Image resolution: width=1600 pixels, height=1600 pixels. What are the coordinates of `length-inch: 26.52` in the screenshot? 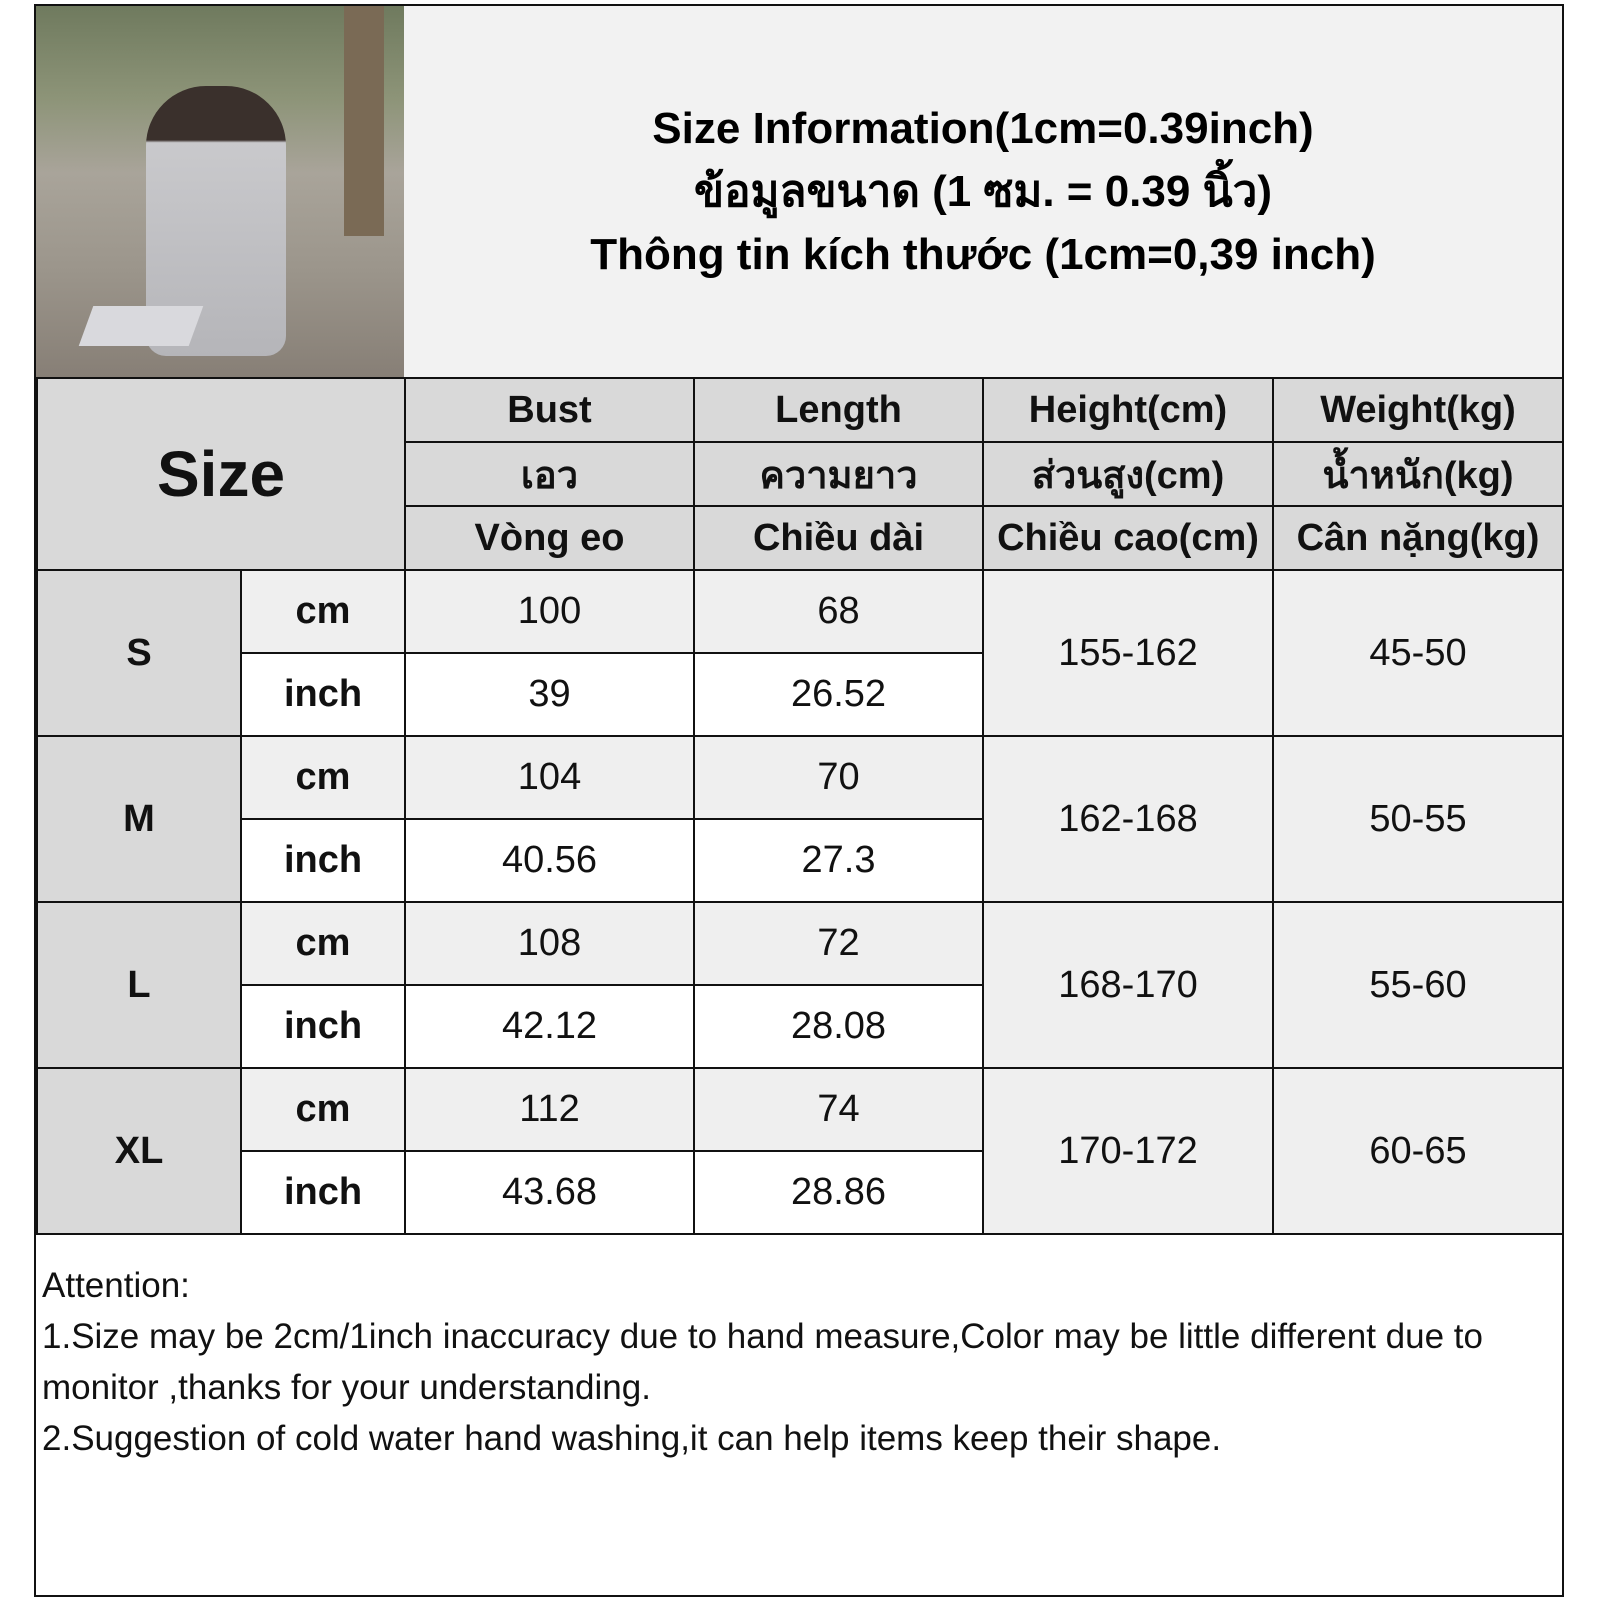 It's located at (838, 694).